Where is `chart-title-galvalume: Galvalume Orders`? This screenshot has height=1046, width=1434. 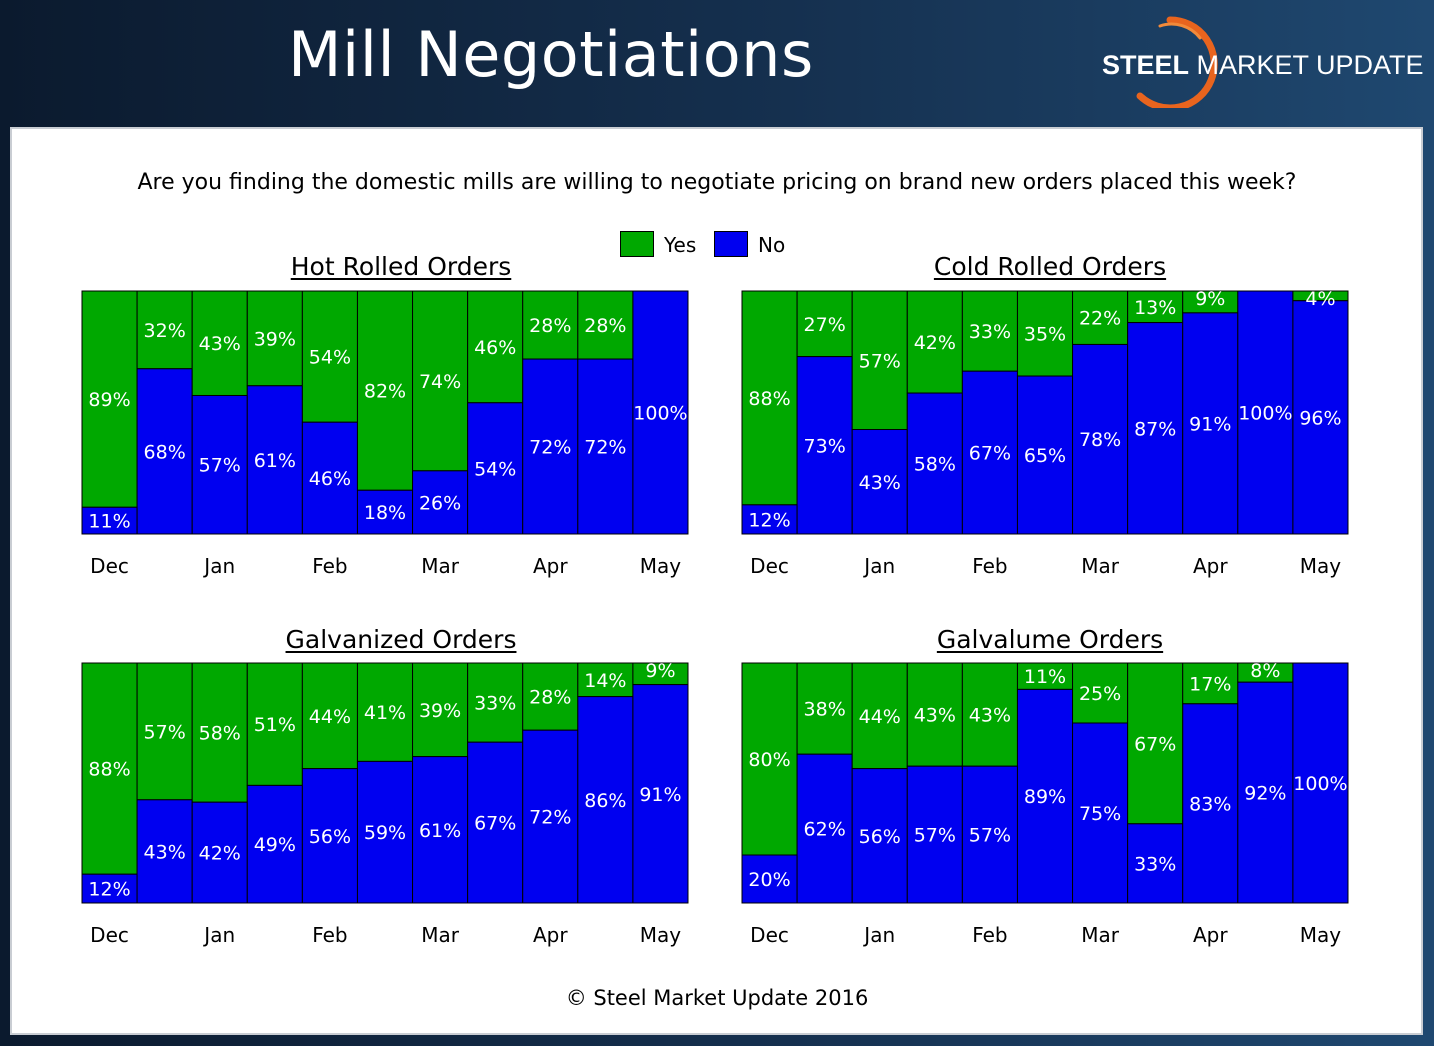 chart-title-galvalume: Galvalume Orders is located at coordinates (1050, 639).